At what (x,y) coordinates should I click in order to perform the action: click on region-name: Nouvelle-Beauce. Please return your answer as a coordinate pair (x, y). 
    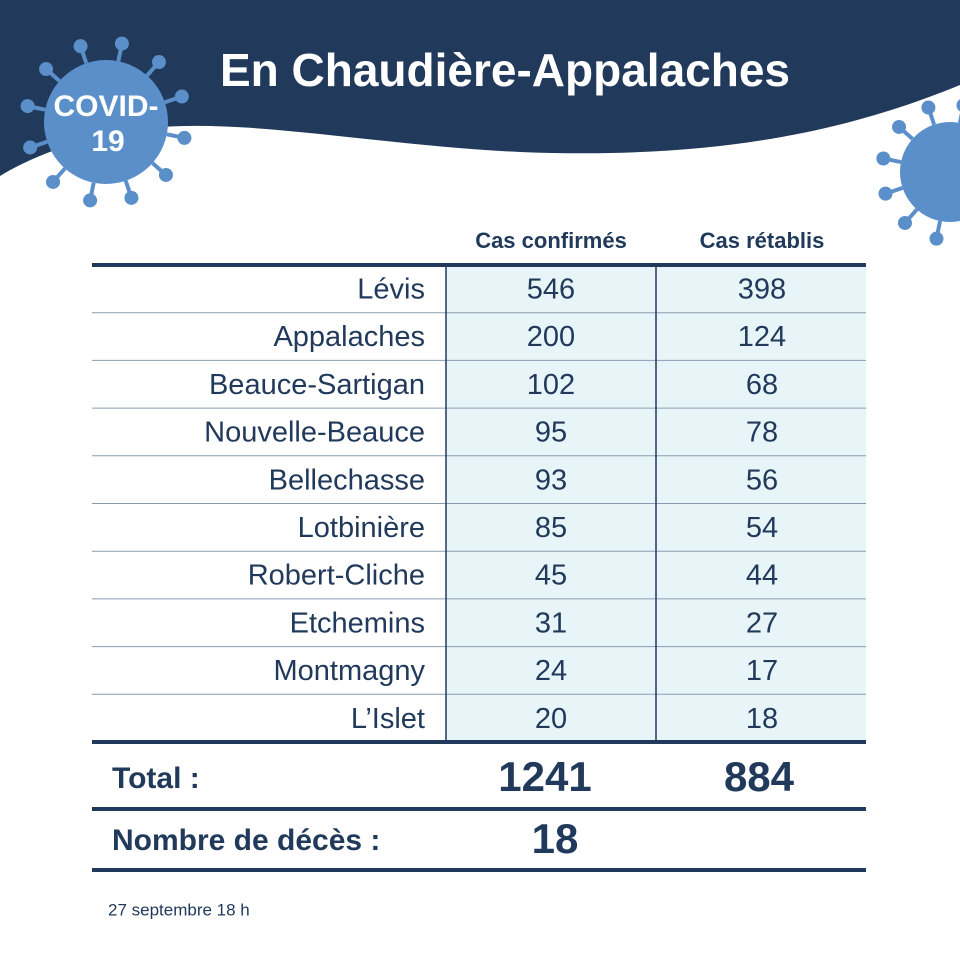
    Looking at the image, I should click on (314, 433).